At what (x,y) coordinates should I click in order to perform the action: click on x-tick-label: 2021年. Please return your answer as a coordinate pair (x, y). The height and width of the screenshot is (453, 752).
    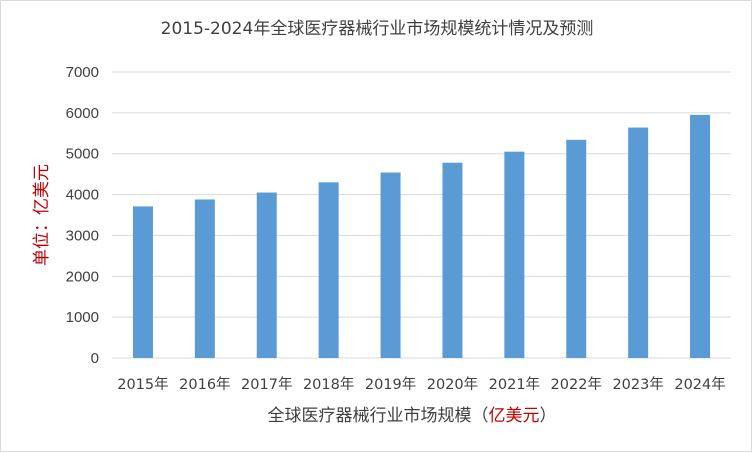
    Looking at the image, I should click on (514, 384).